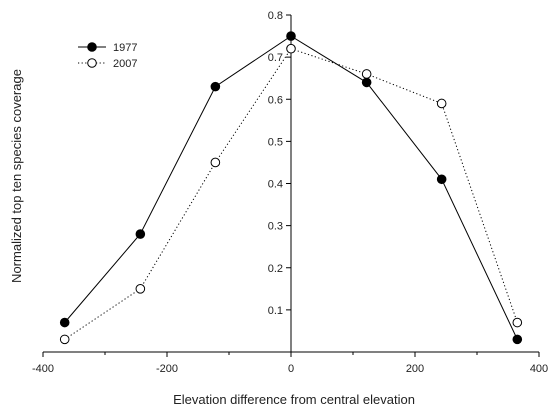  Describe the element at coordinates (275, 185) in the screenshot. I see `y-tick-label: 0.4` at that location.